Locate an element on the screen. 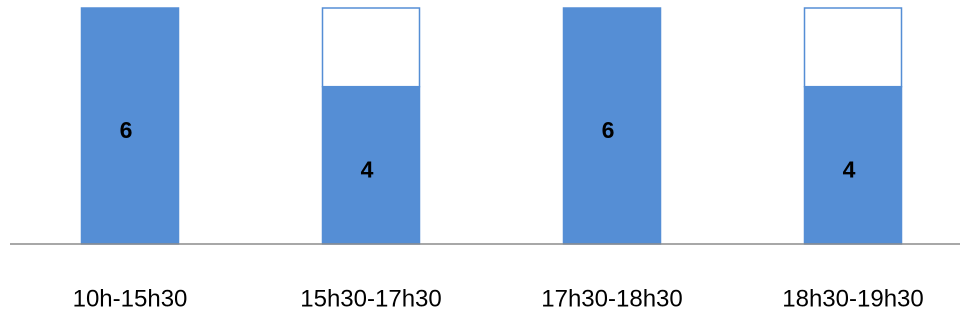 The width and height of the screenshot is (960, 320). x-tick-label: 15h30-17h30 is located at coordinates (370, 298).